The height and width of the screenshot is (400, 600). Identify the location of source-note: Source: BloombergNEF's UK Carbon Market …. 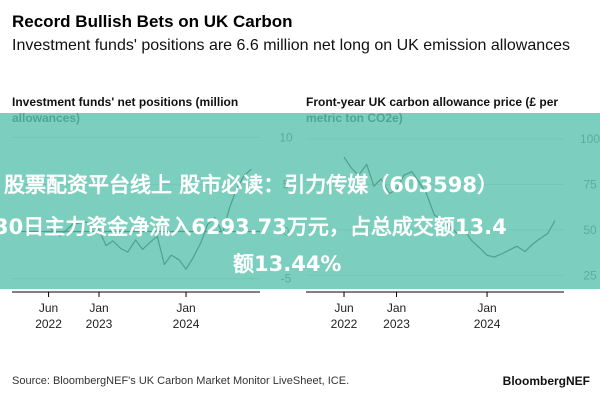
(181, 381).